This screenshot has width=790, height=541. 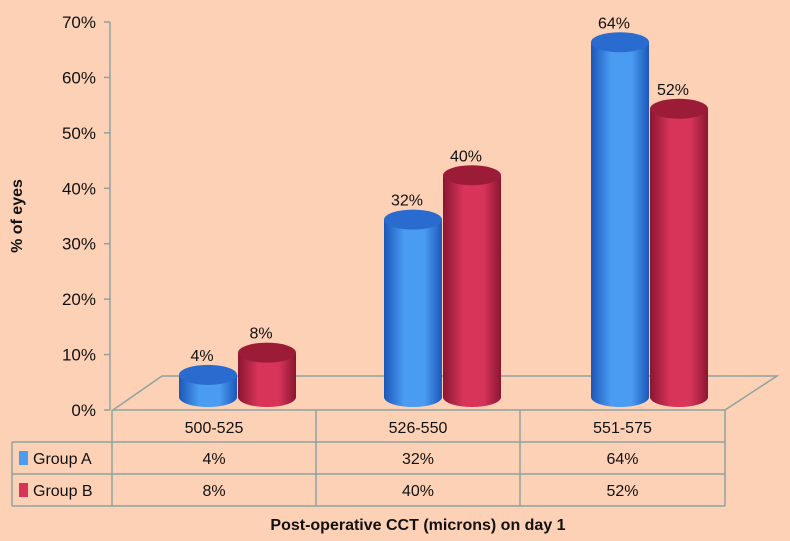 What do you see at coordinates (407, 201) in the screenshot?
I see `data-label: 32%` at bounding box center [407, 201].